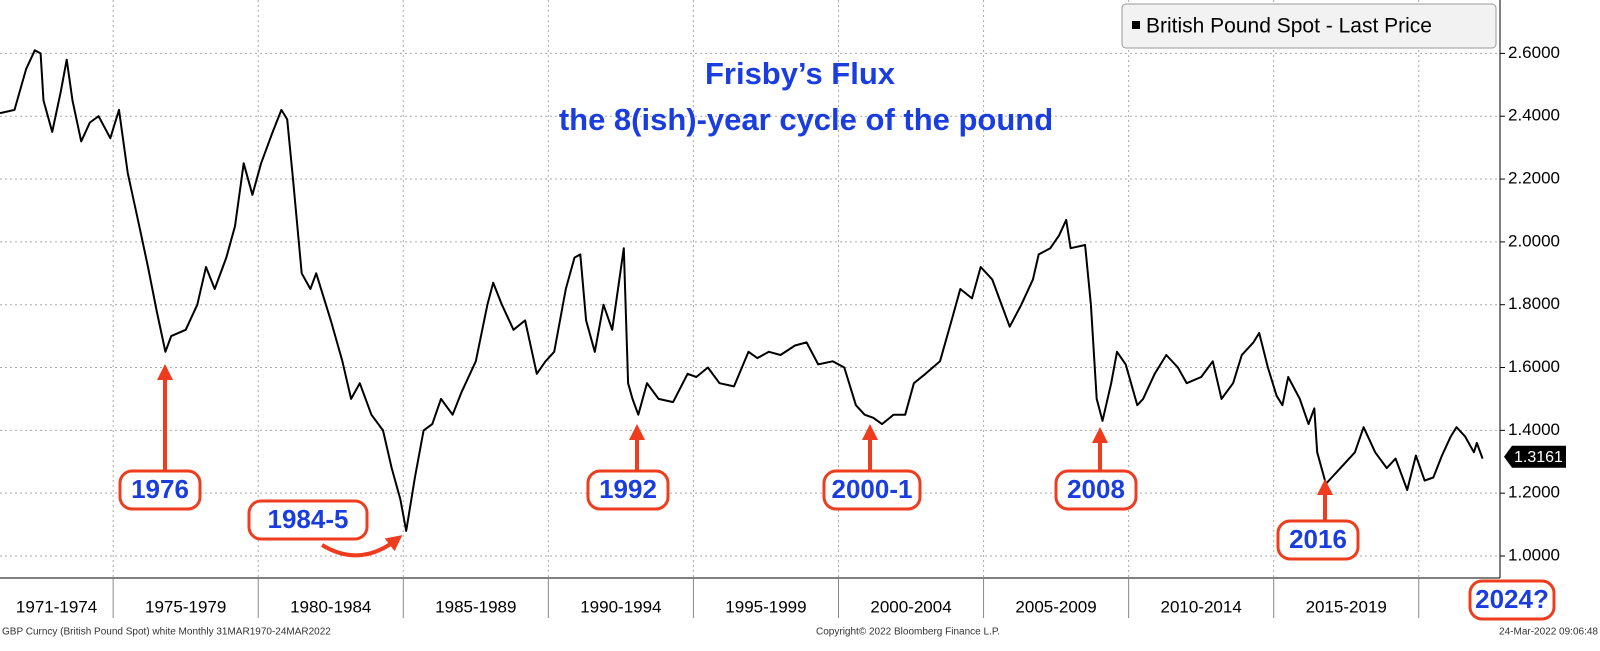 The height and width of the screenshot is (651, 1600). What do you see at coordinates (1136, 25) in the screenshot?
I see `legend-swatch` at bounding box center [1136, 25].